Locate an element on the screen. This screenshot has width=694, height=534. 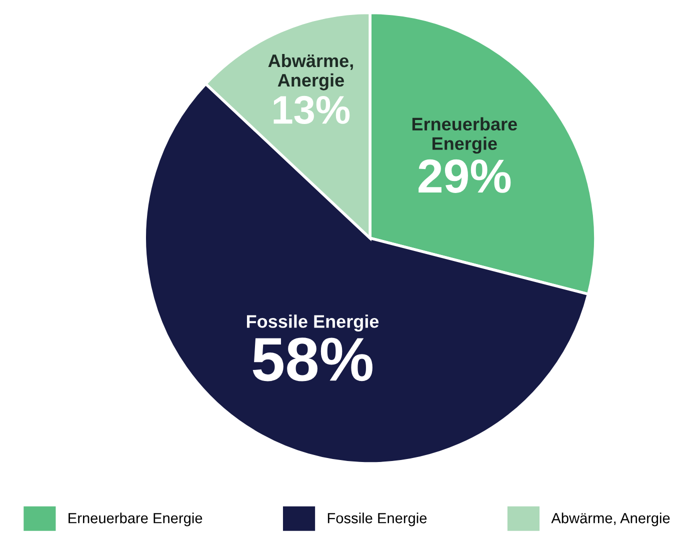
legend-label: Fossile Energie is located at coordinates (377, 519).